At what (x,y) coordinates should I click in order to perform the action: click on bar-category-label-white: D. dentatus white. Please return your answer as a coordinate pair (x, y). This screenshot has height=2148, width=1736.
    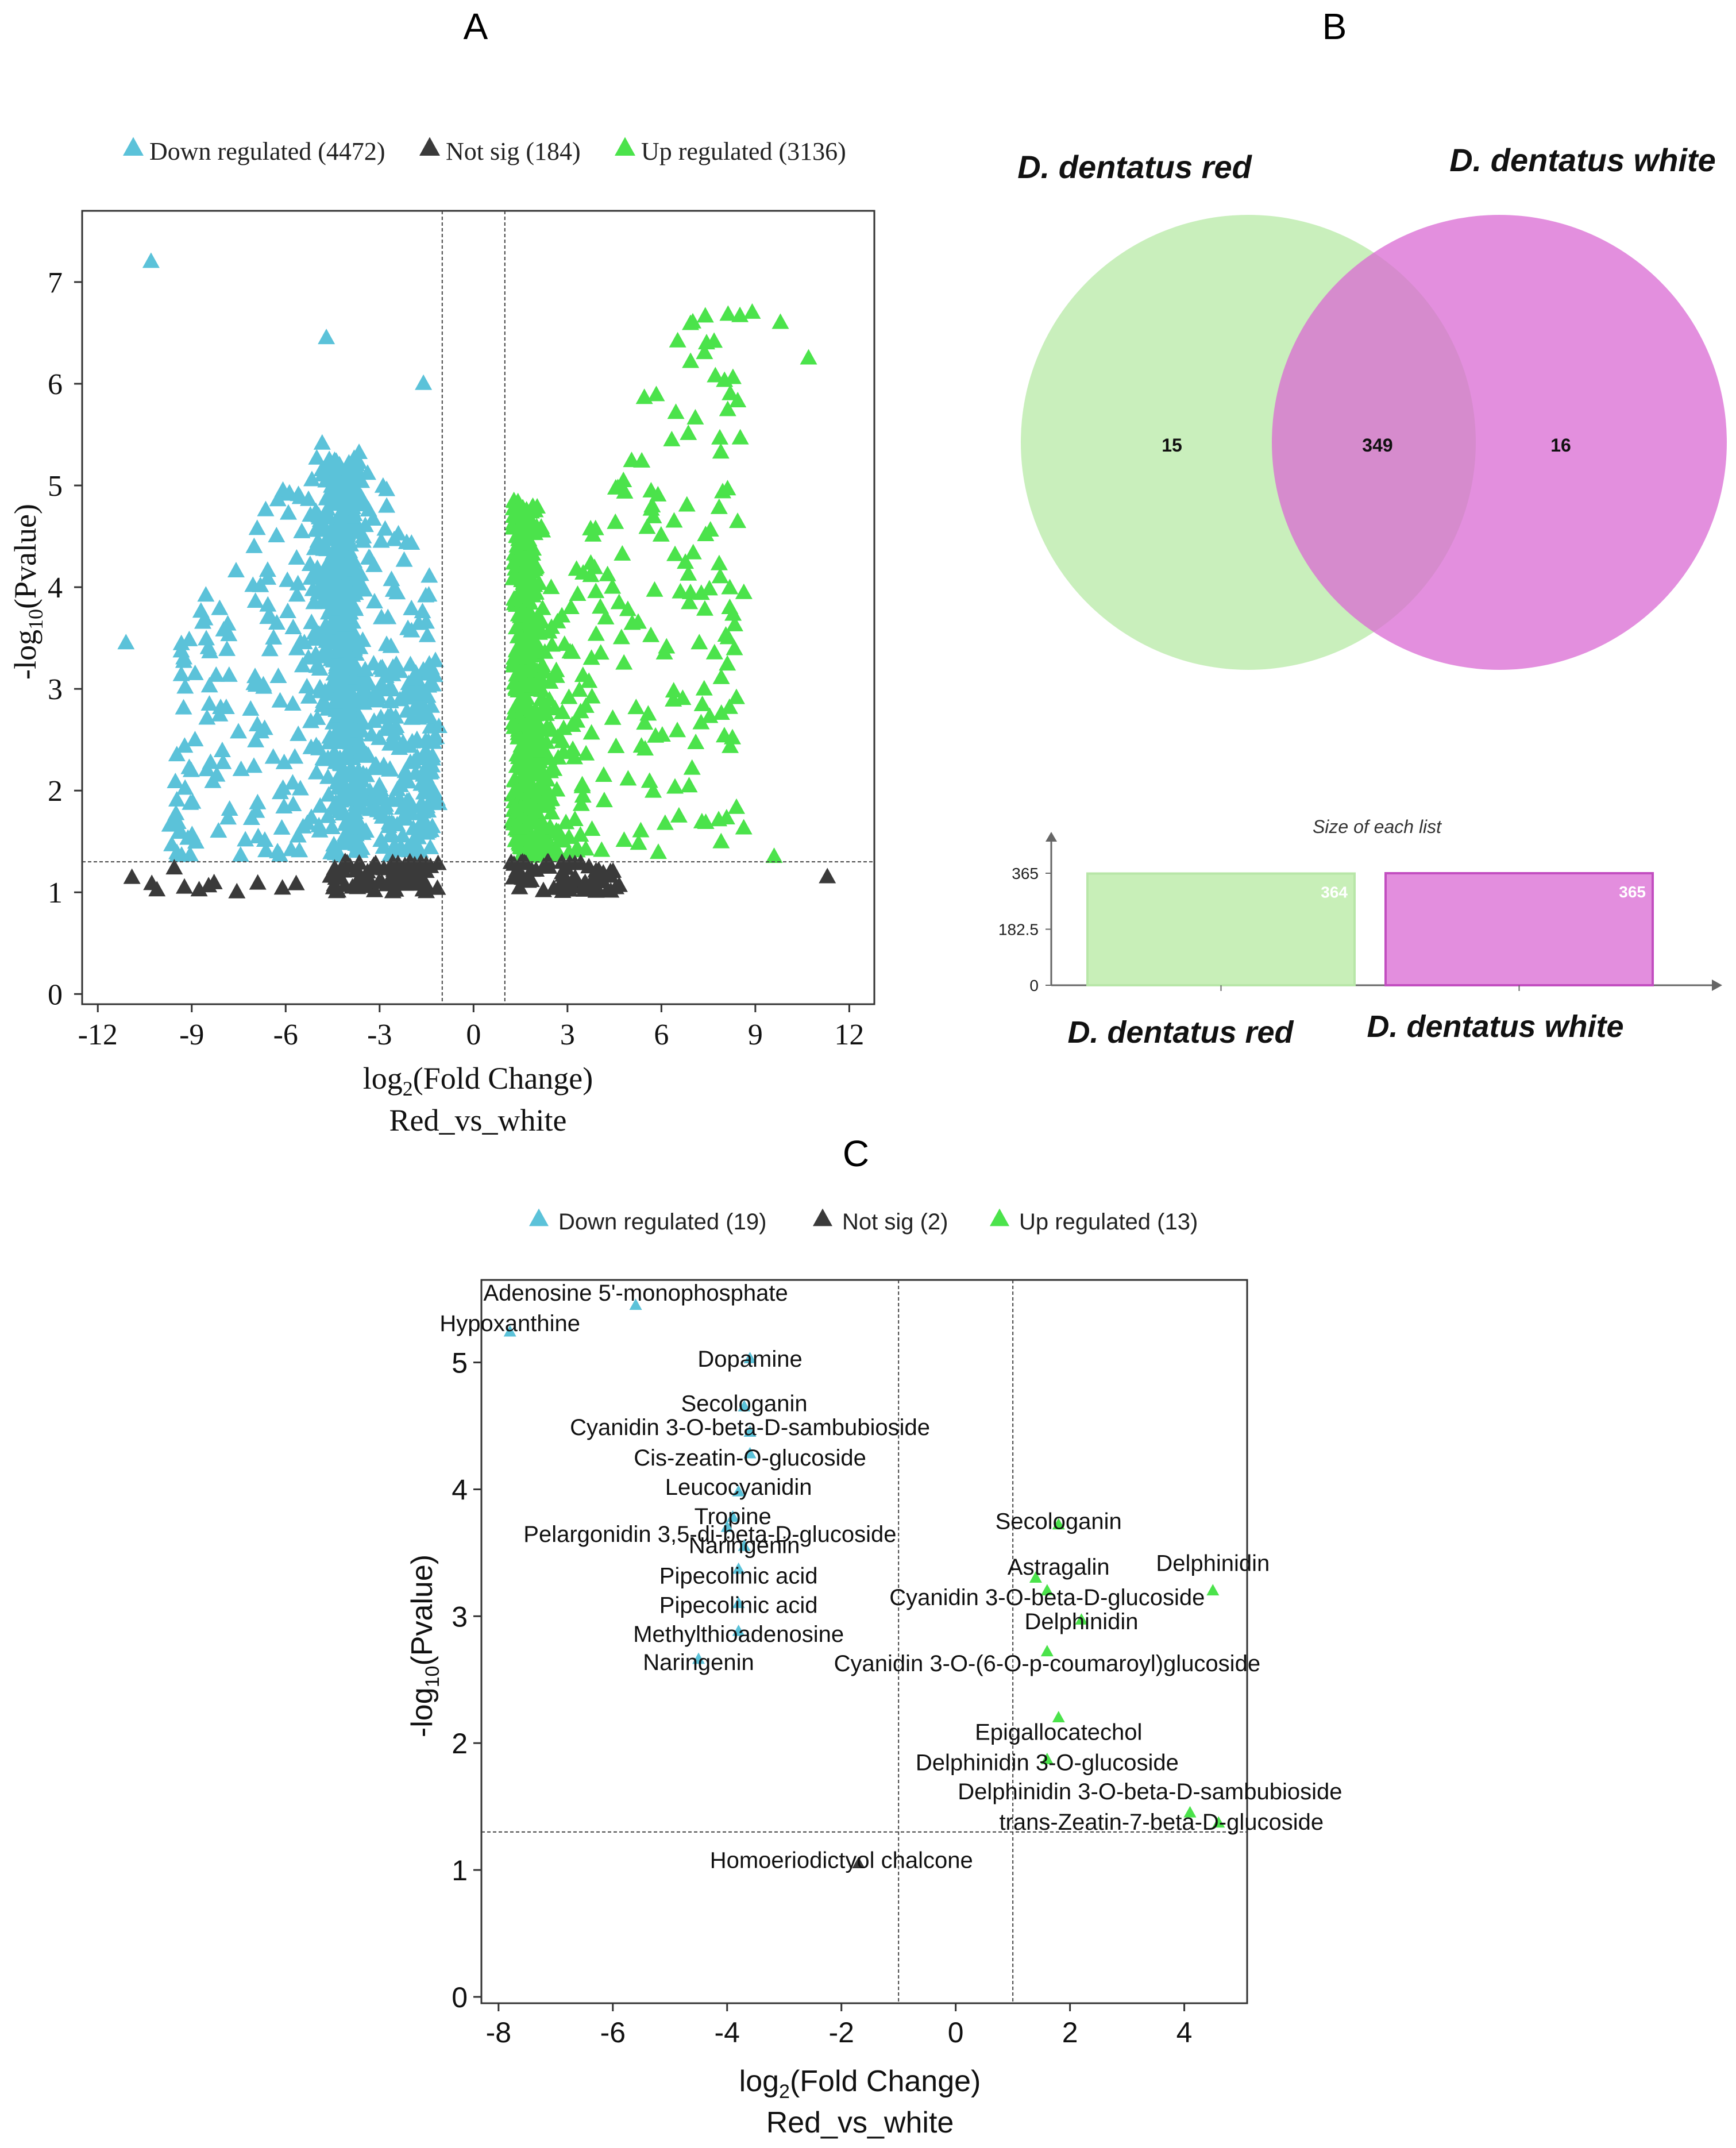
    Looking at the image, I should click on (1495, 1026).